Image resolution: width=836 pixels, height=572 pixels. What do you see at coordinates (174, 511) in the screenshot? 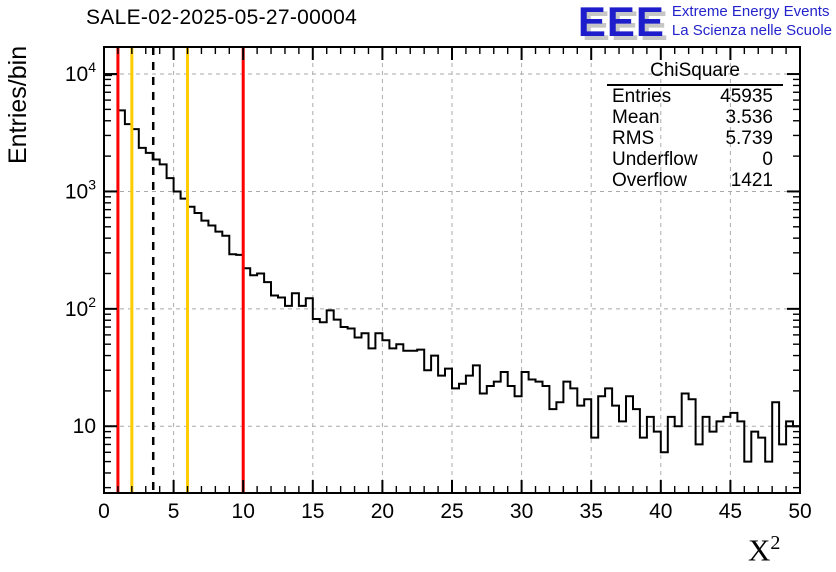
I see `x-tick-label: 5` at bounding box center [174, 511].